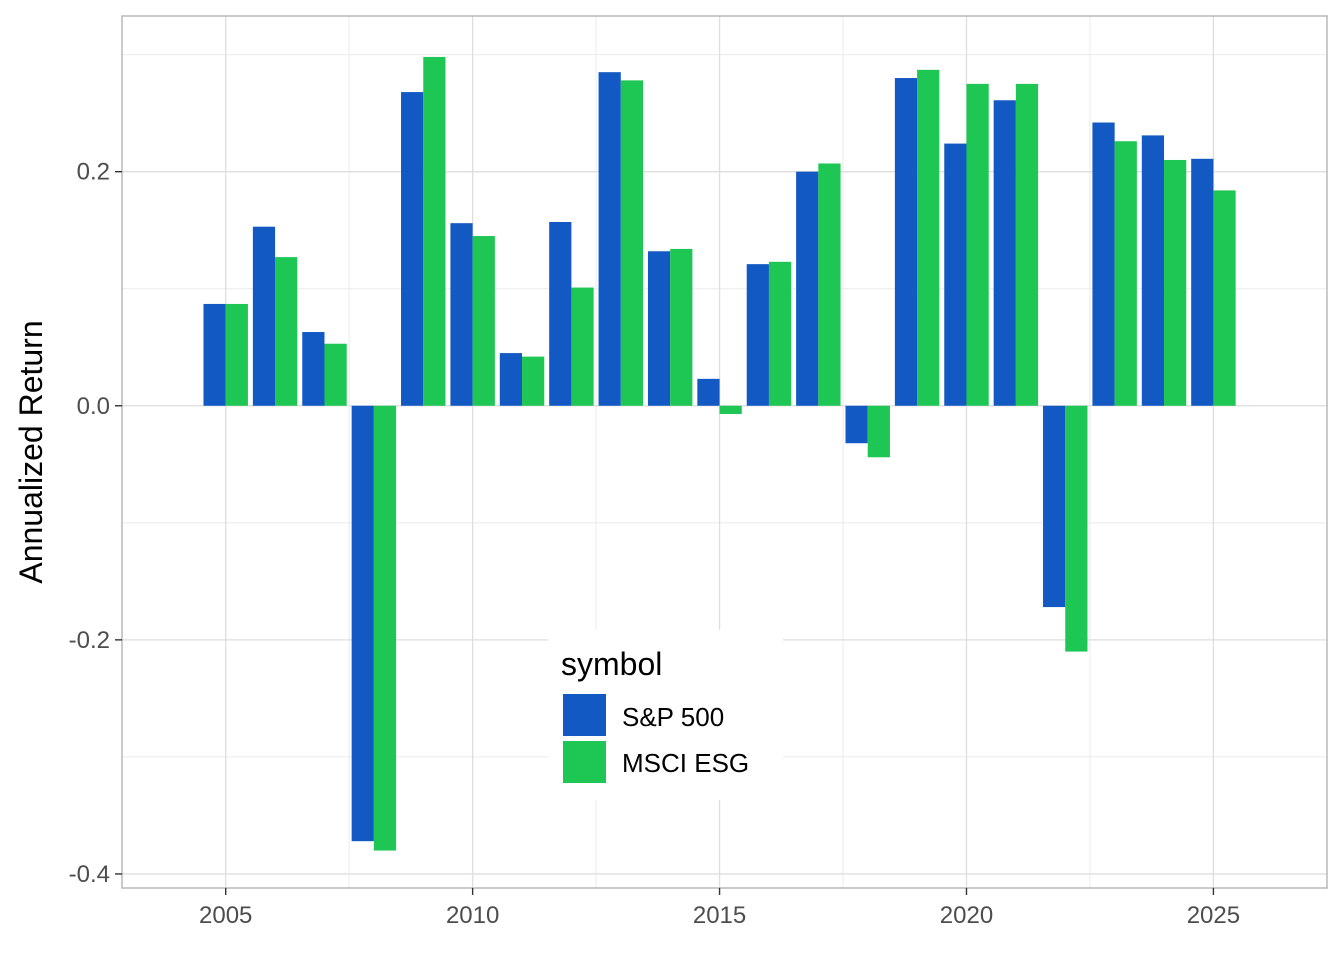 This screenshot has width=1344, height=960. I want to click on bar-msci-esg-2024, so click(1175, 282).